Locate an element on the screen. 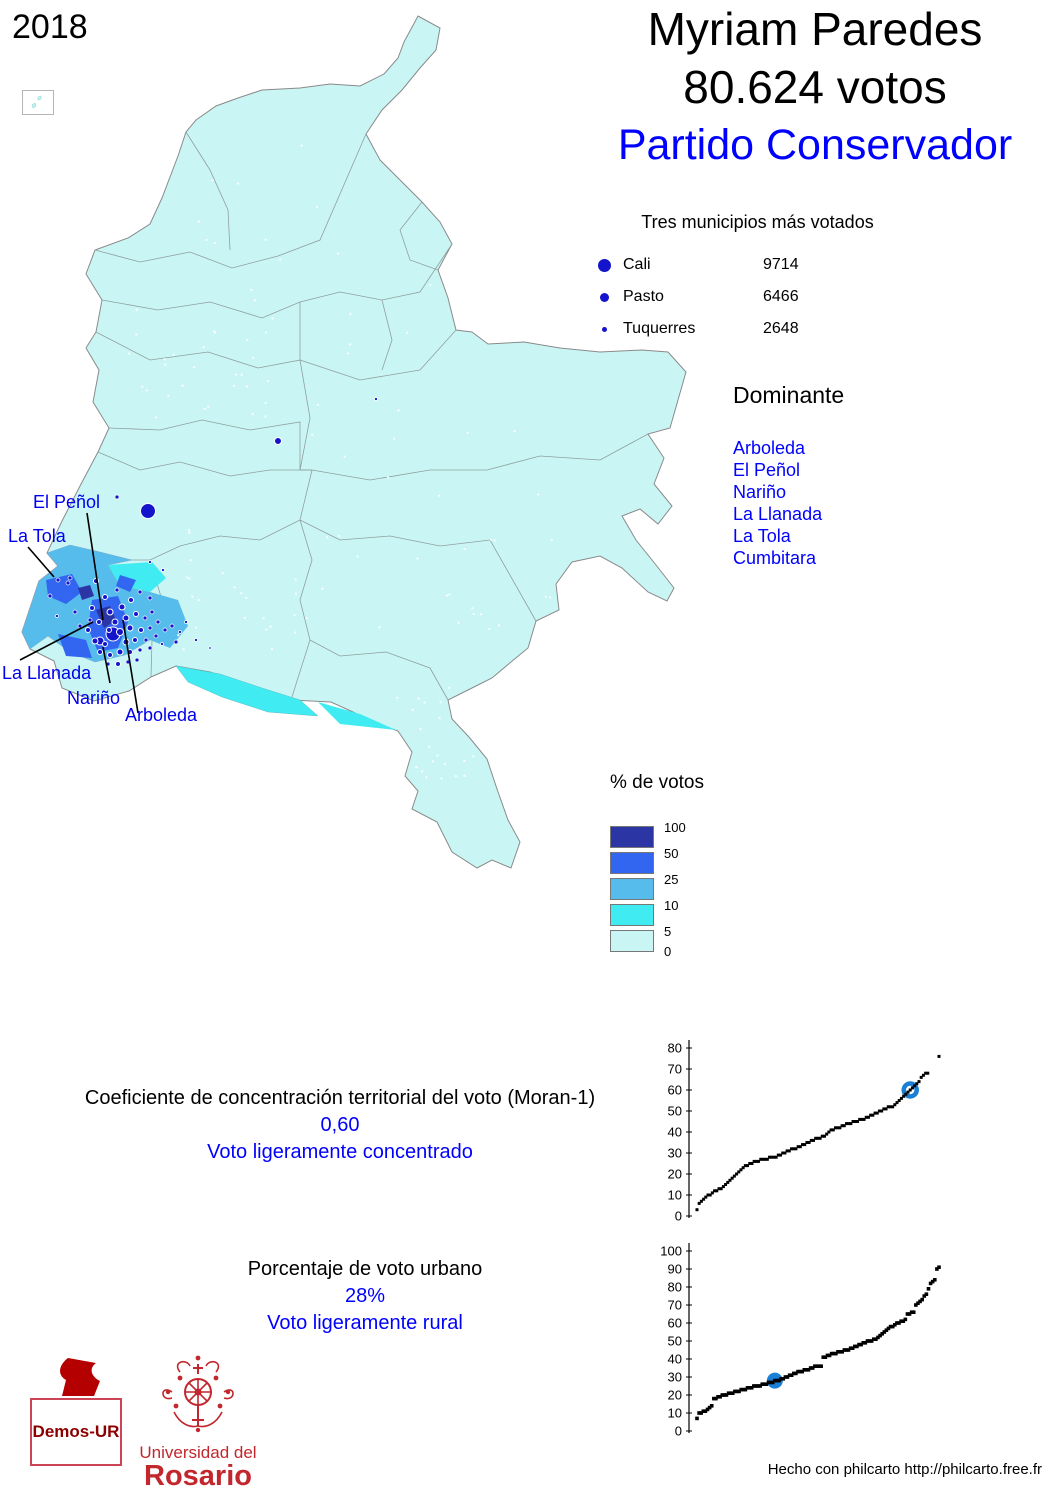  urban-value: 28% is located at coordinates (365, 1296).